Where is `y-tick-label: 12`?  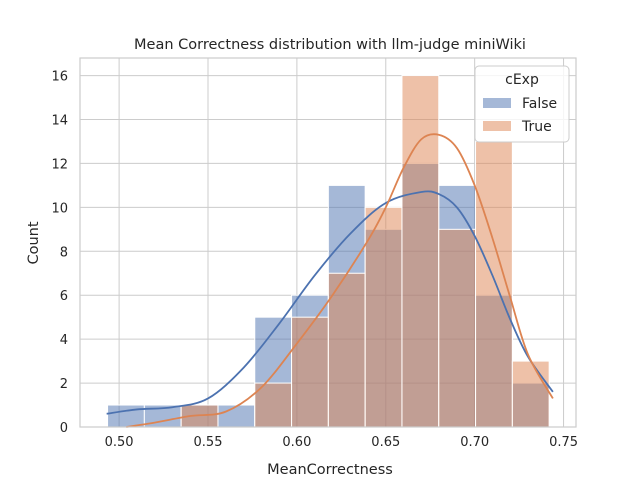 y-tick-label: 12 is located at coordinates (59, 164).